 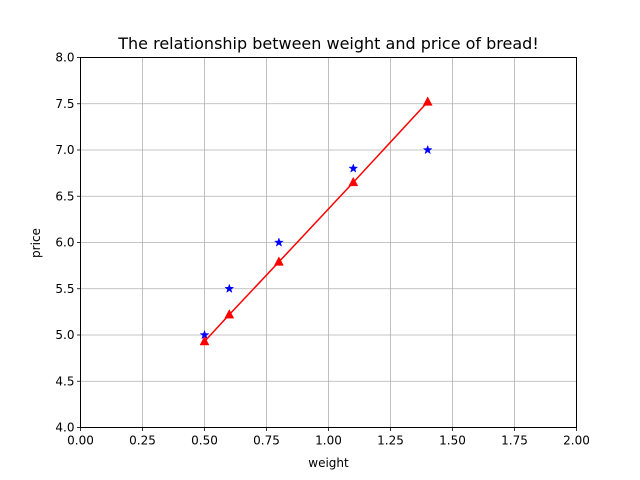 I want to click on x-axis: 0.00 0.25 0.50 0.75 1.00 1.25 1.50 1.75 2.00, so click(x=328, y=437).